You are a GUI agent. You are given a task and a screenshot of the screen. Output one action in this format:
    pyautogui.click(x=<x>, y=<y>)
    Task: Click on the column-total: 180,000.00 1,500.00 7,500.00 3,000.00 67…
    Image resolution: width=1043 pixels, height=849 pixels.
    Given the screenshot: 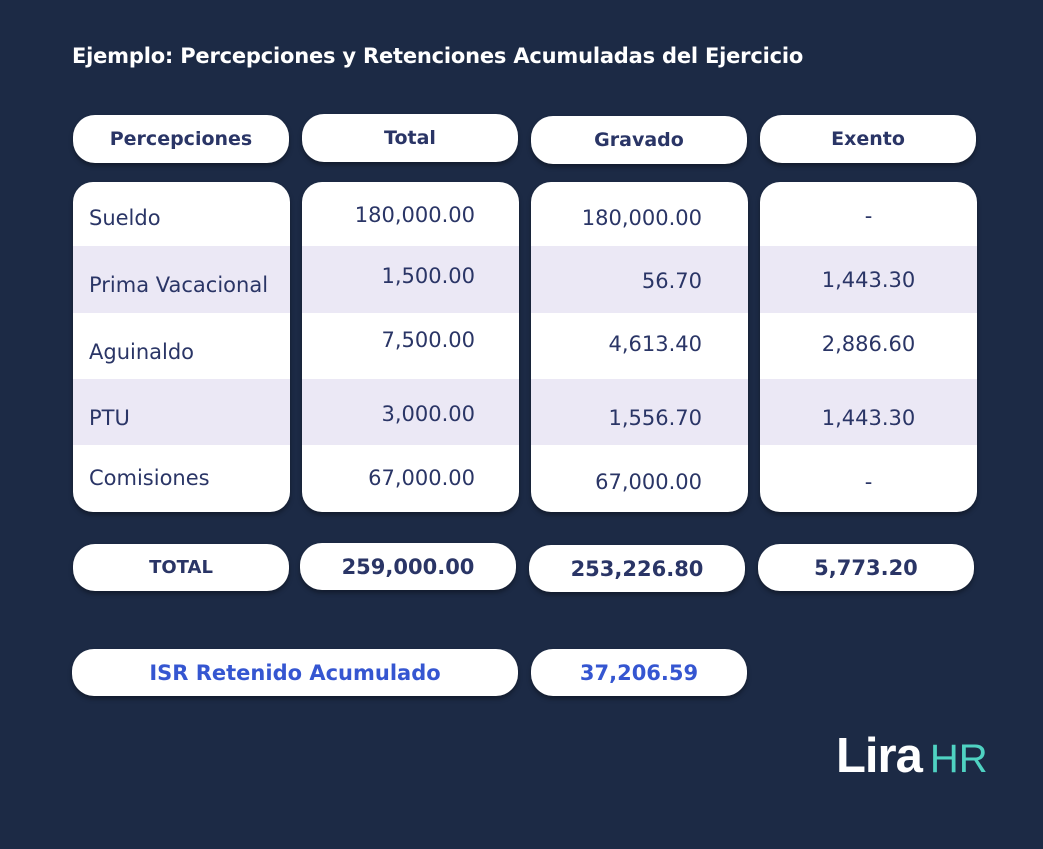 What is the action you would take?
    pyautogui.click(x=410, y=347)
    